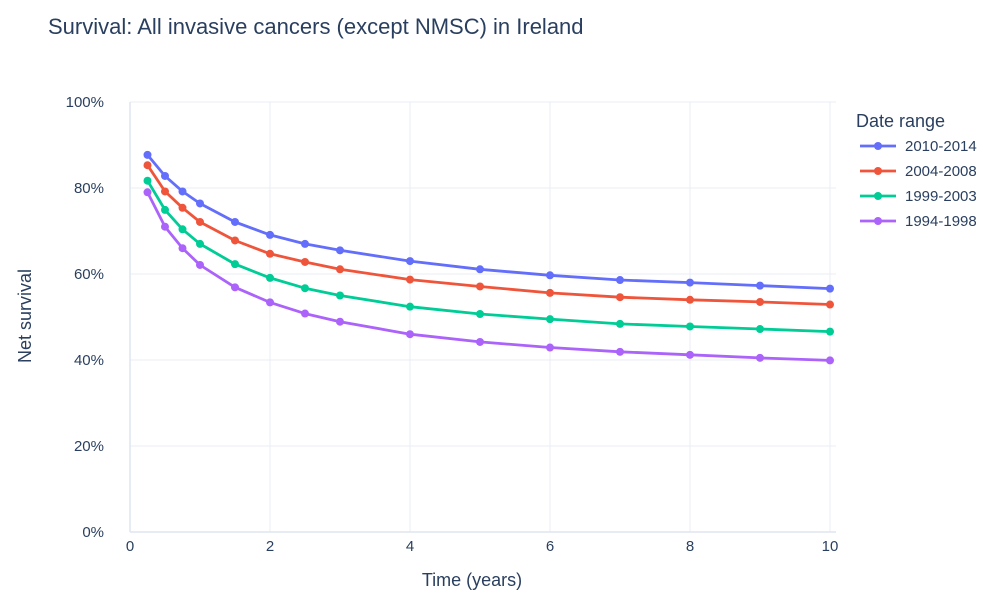  What do you see at coordinates (941, 221) in the screenshot?
I see `legend-label: 1994-1998` at bounding box center [941, 221].